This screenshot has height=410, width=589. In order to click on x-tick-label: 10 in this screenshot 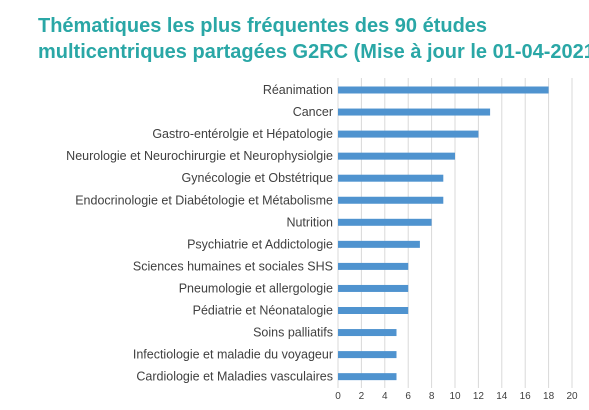, I will do `click(455, 396)`.